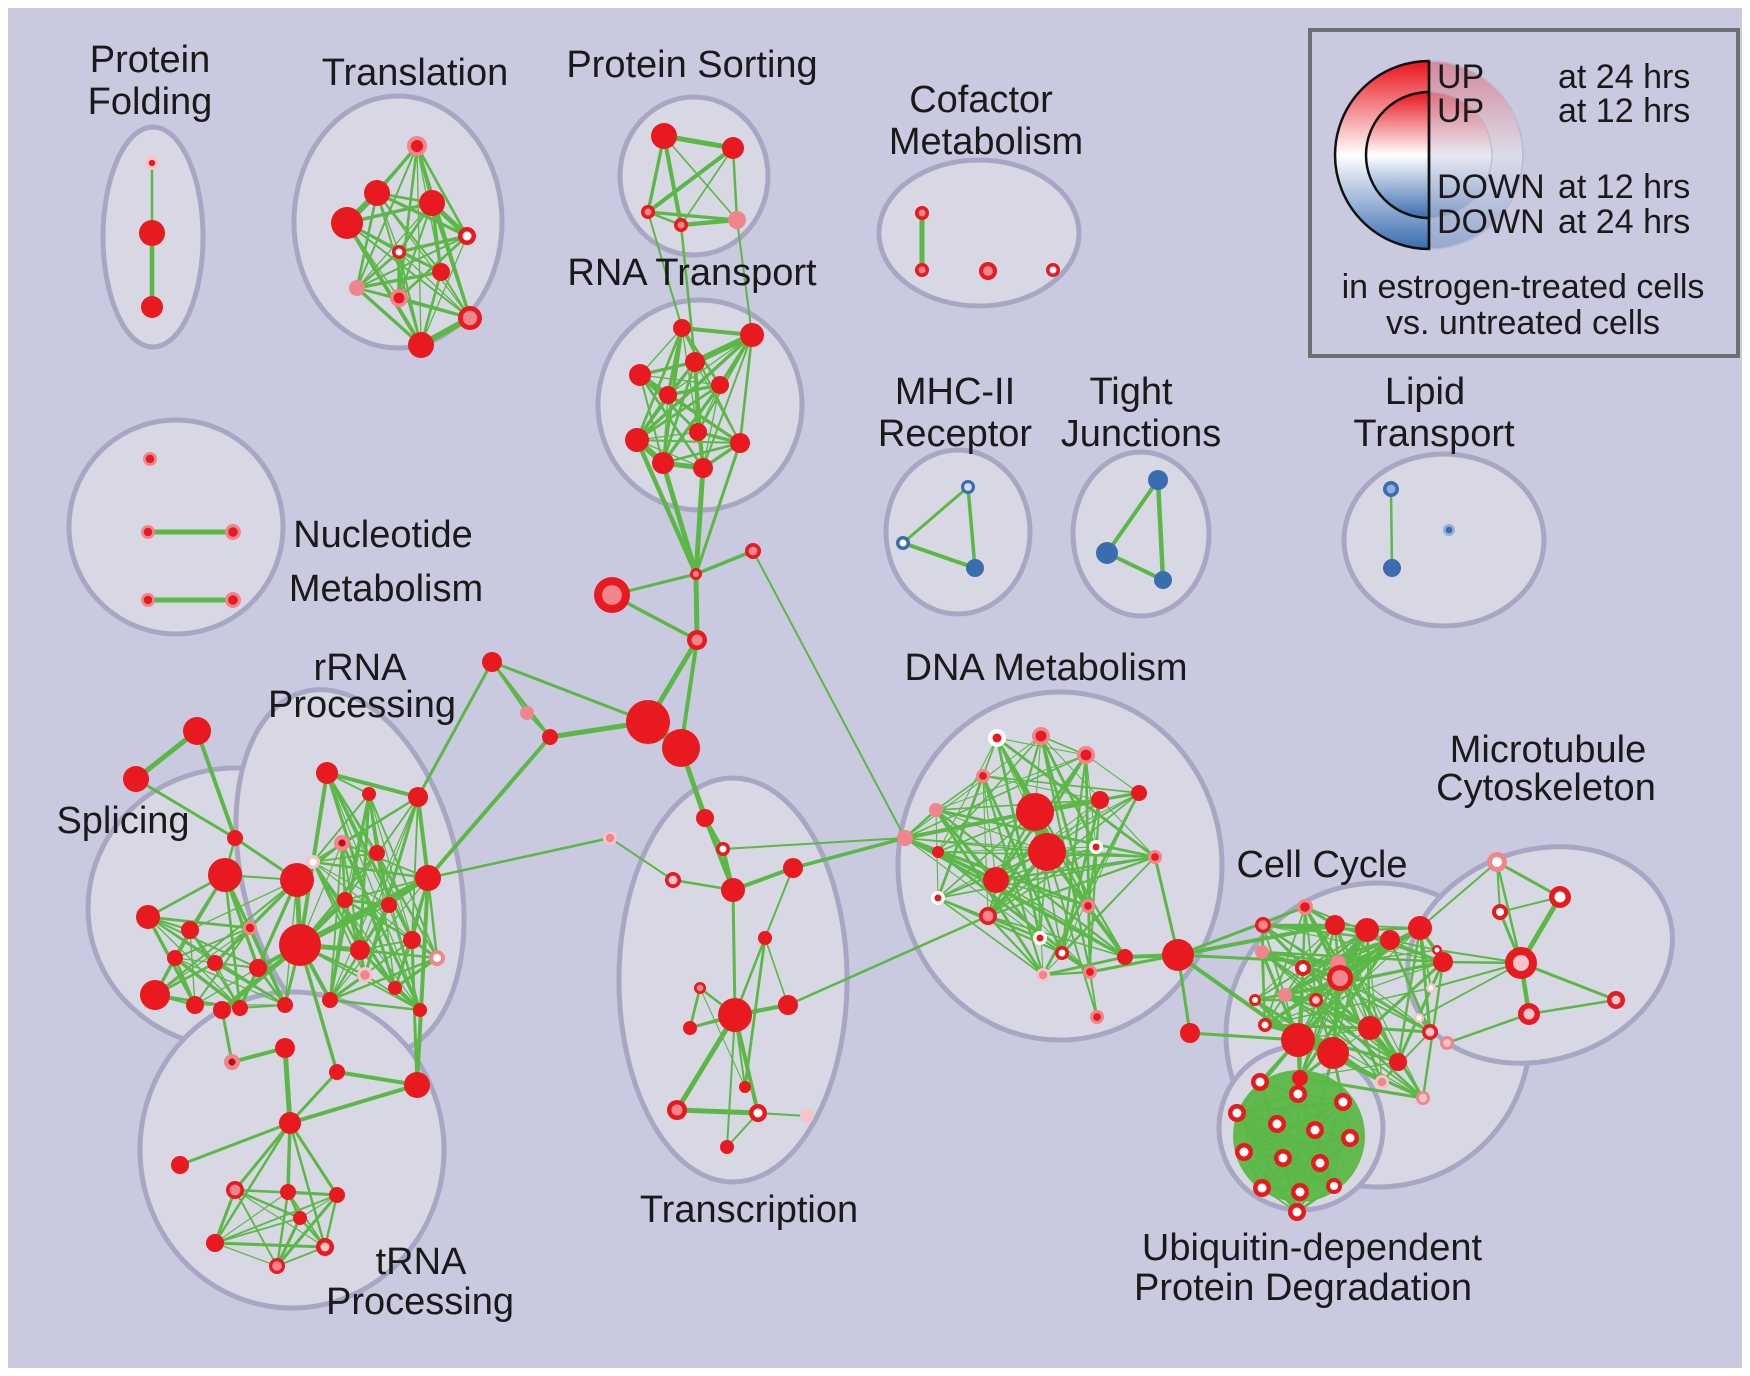 Image resolution: width=1750 pixels, height=1376 pixels. Describe the element at coordinates (737, 220) in the screenshot. I see `gene-node-18-ring` at that location.